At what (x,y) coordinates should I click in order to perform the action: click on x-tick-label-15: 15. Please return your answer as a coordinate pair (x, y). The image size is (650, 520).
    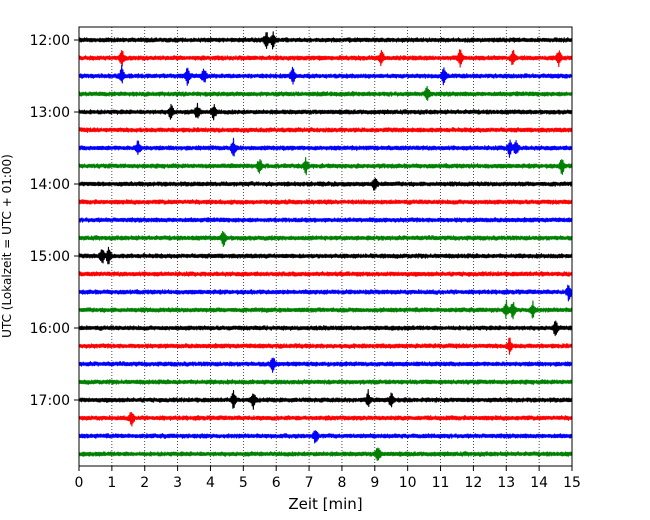
    Looking at the image, I should click on (572, 483).